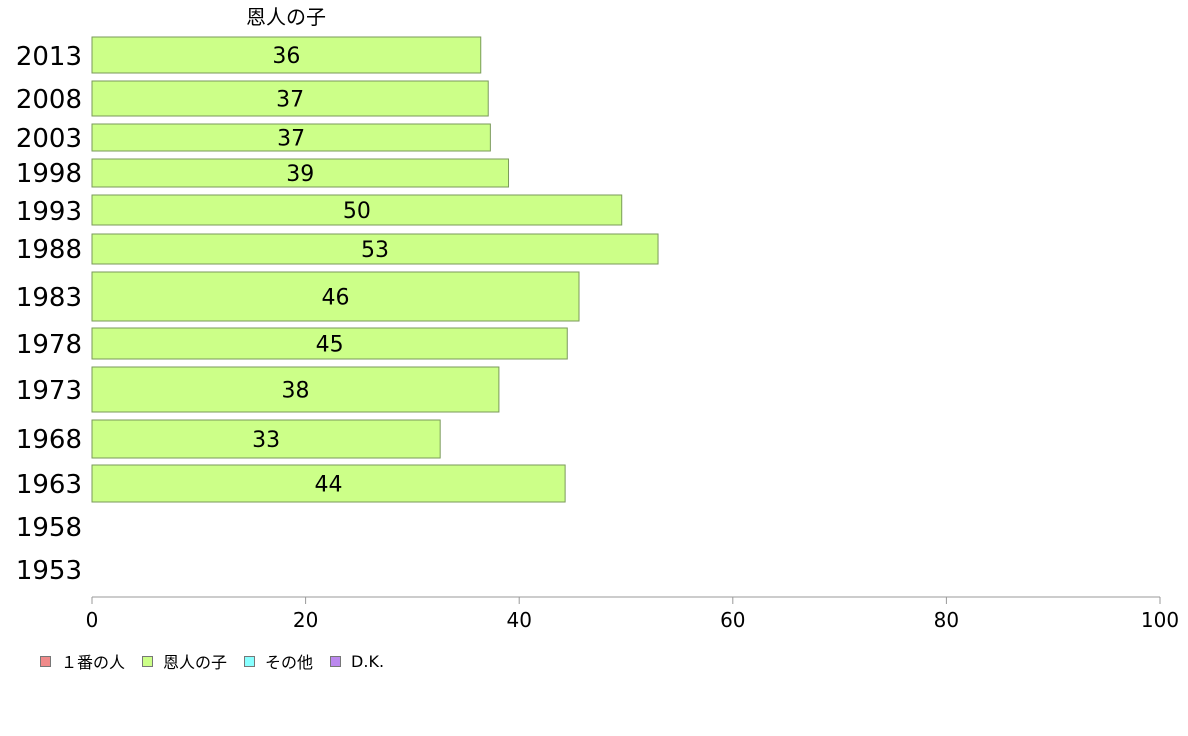  What do you see at coordinates (49, 250) in the screenshot?
I see `y-tick-label: 1988` at bounding box center [49, 250].